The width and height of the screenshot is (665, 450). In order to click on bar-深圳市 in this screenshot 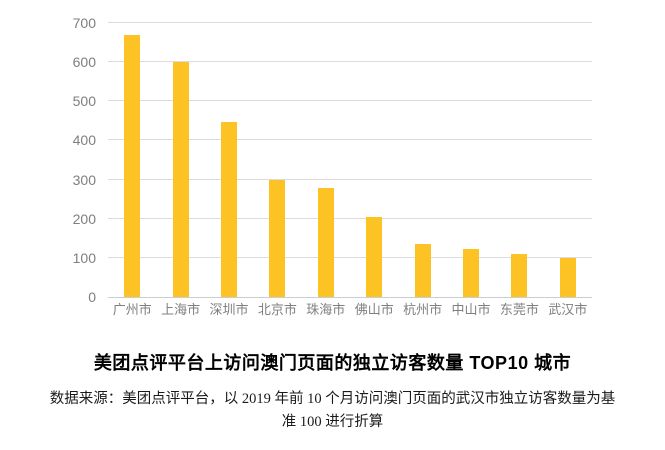, I will do `click(229, 209)`.